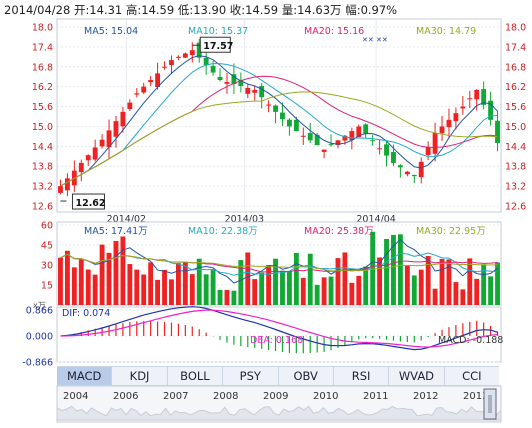 This screenshot has height=428, width=532. I want to click on tab-kdj: KDJ, so click(140, 376).